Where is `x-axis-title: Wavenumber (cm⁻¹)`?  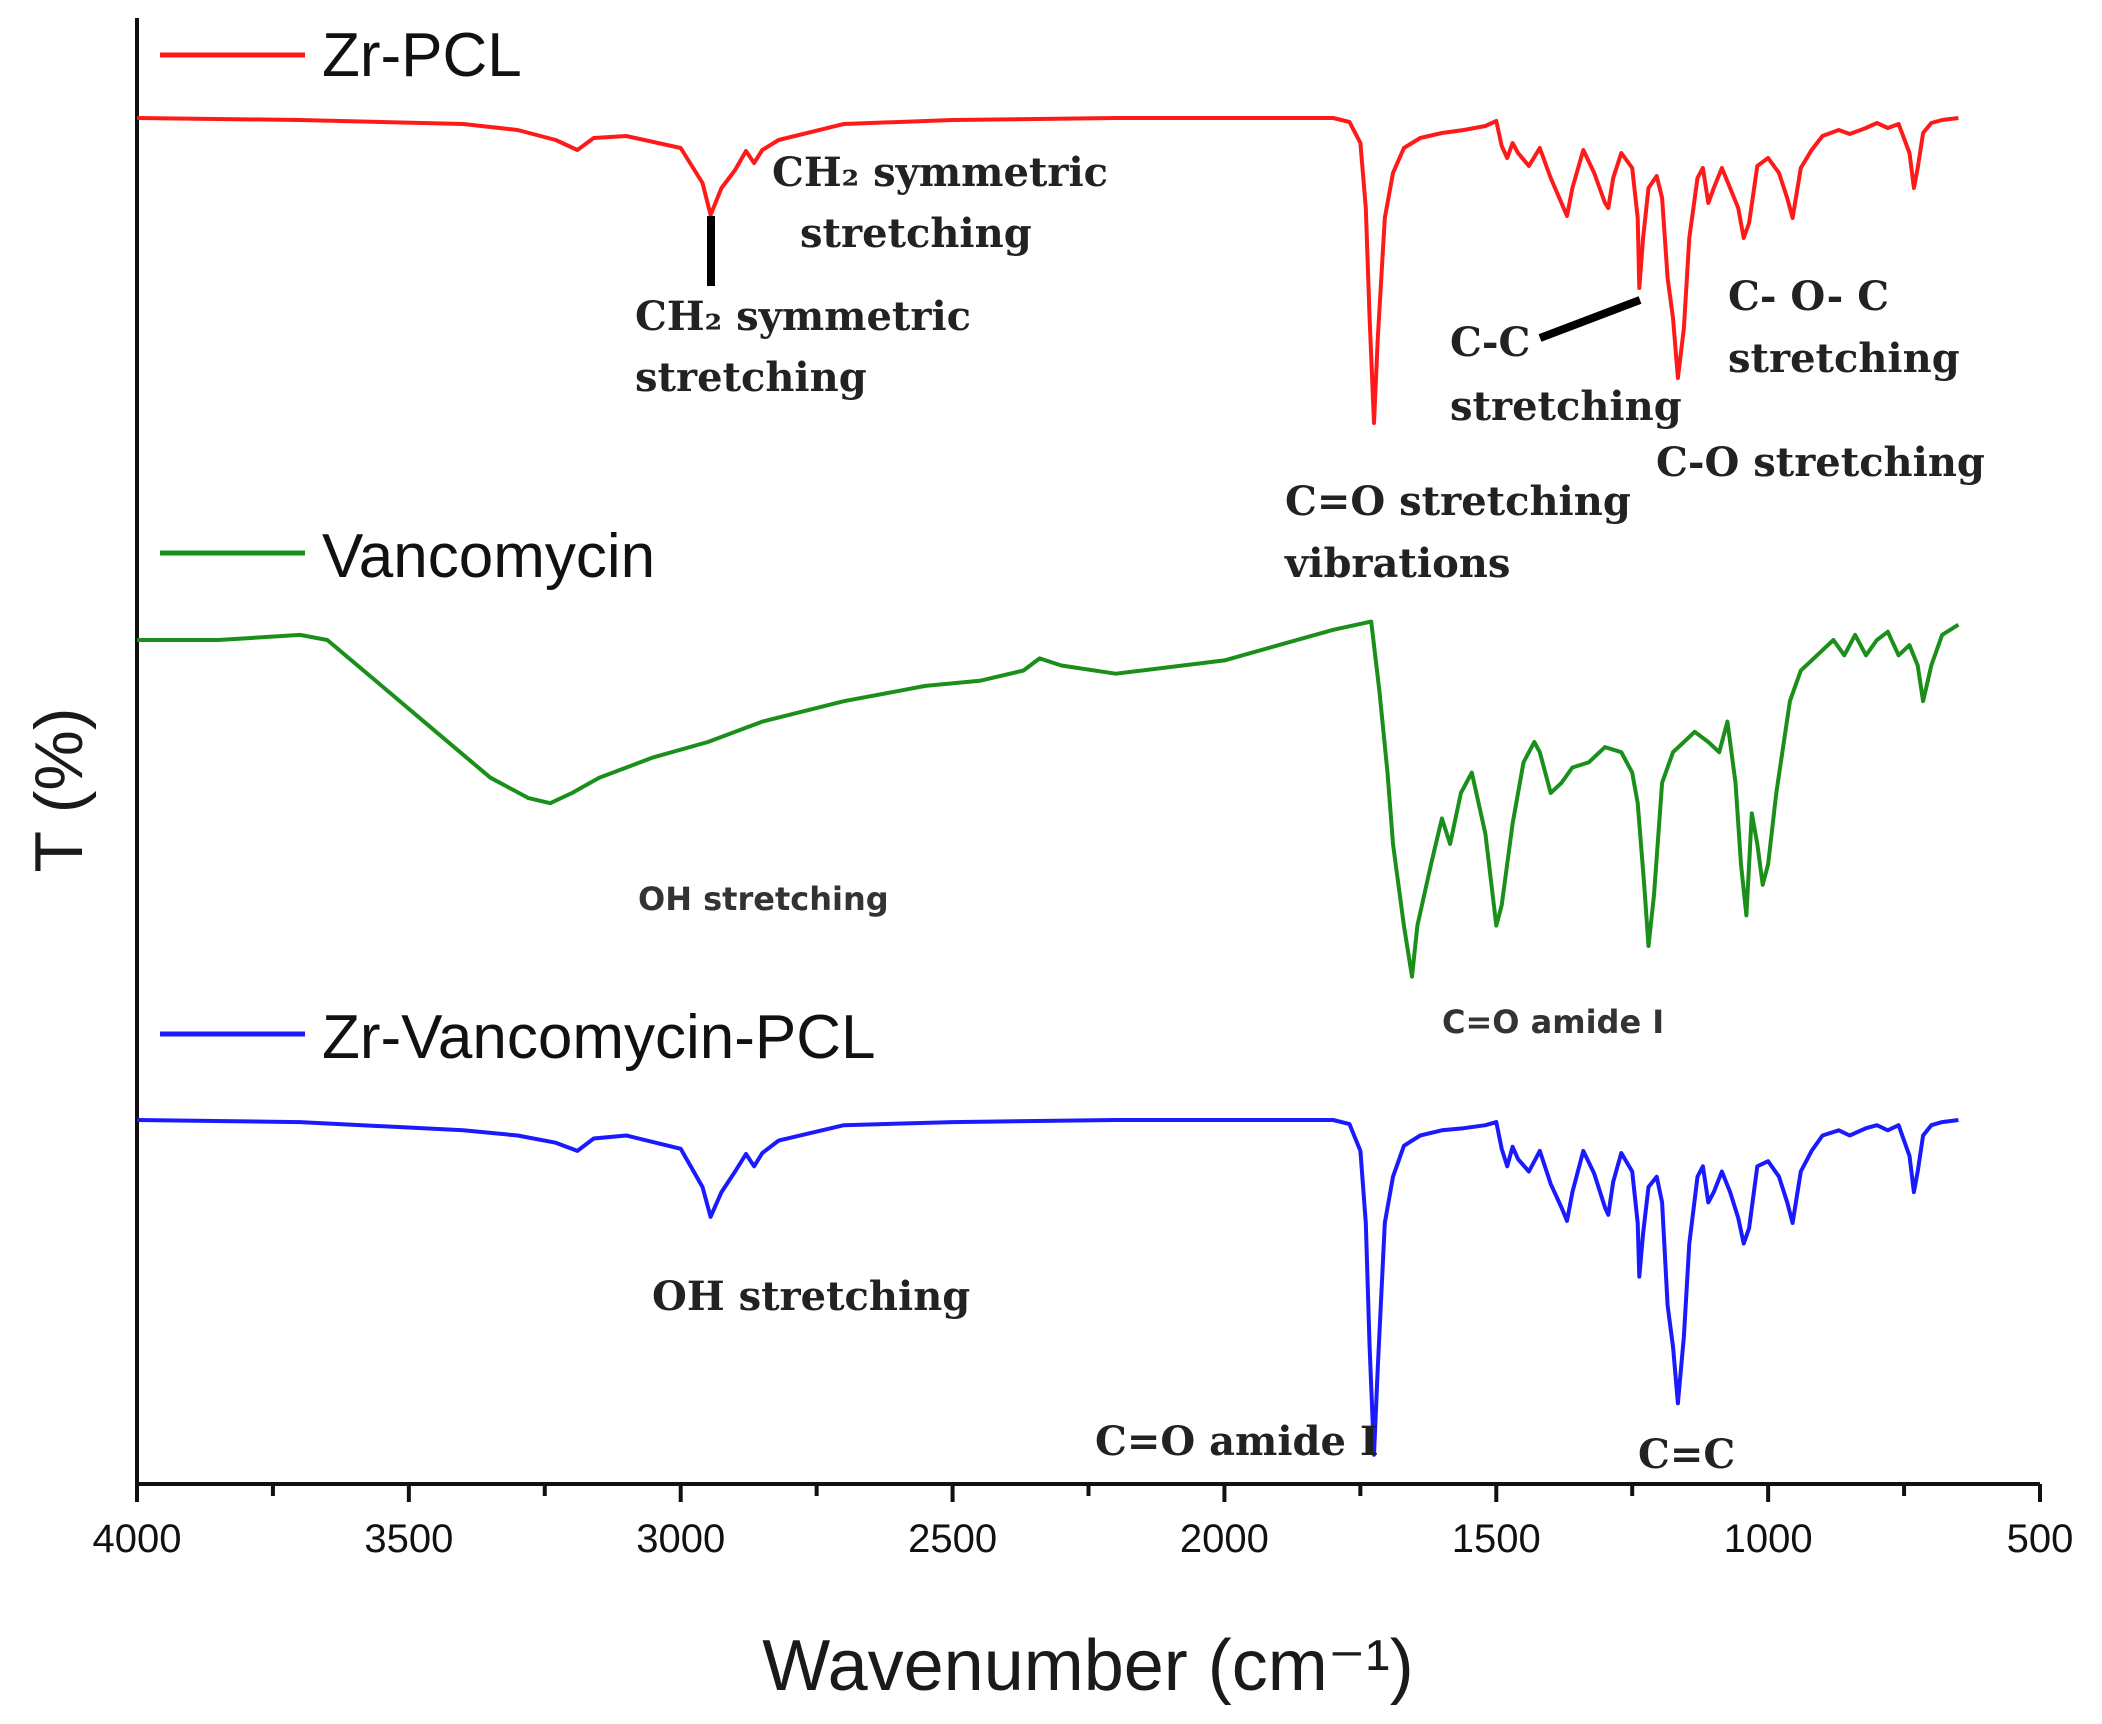
x-axis-title: Wavenumber (cm⁻¹) is located at coordinates (1087, 1666).